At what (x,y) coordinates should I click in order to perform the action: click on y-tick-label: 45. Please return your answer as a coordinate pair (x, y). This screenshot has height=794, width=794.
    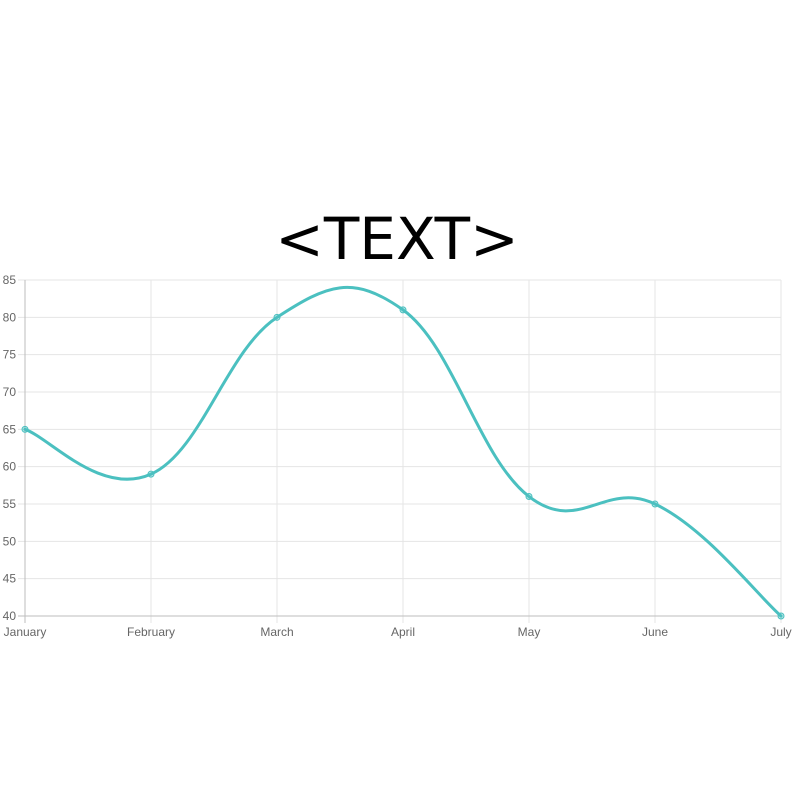
    Looking at the image, I should click on (10, 579).